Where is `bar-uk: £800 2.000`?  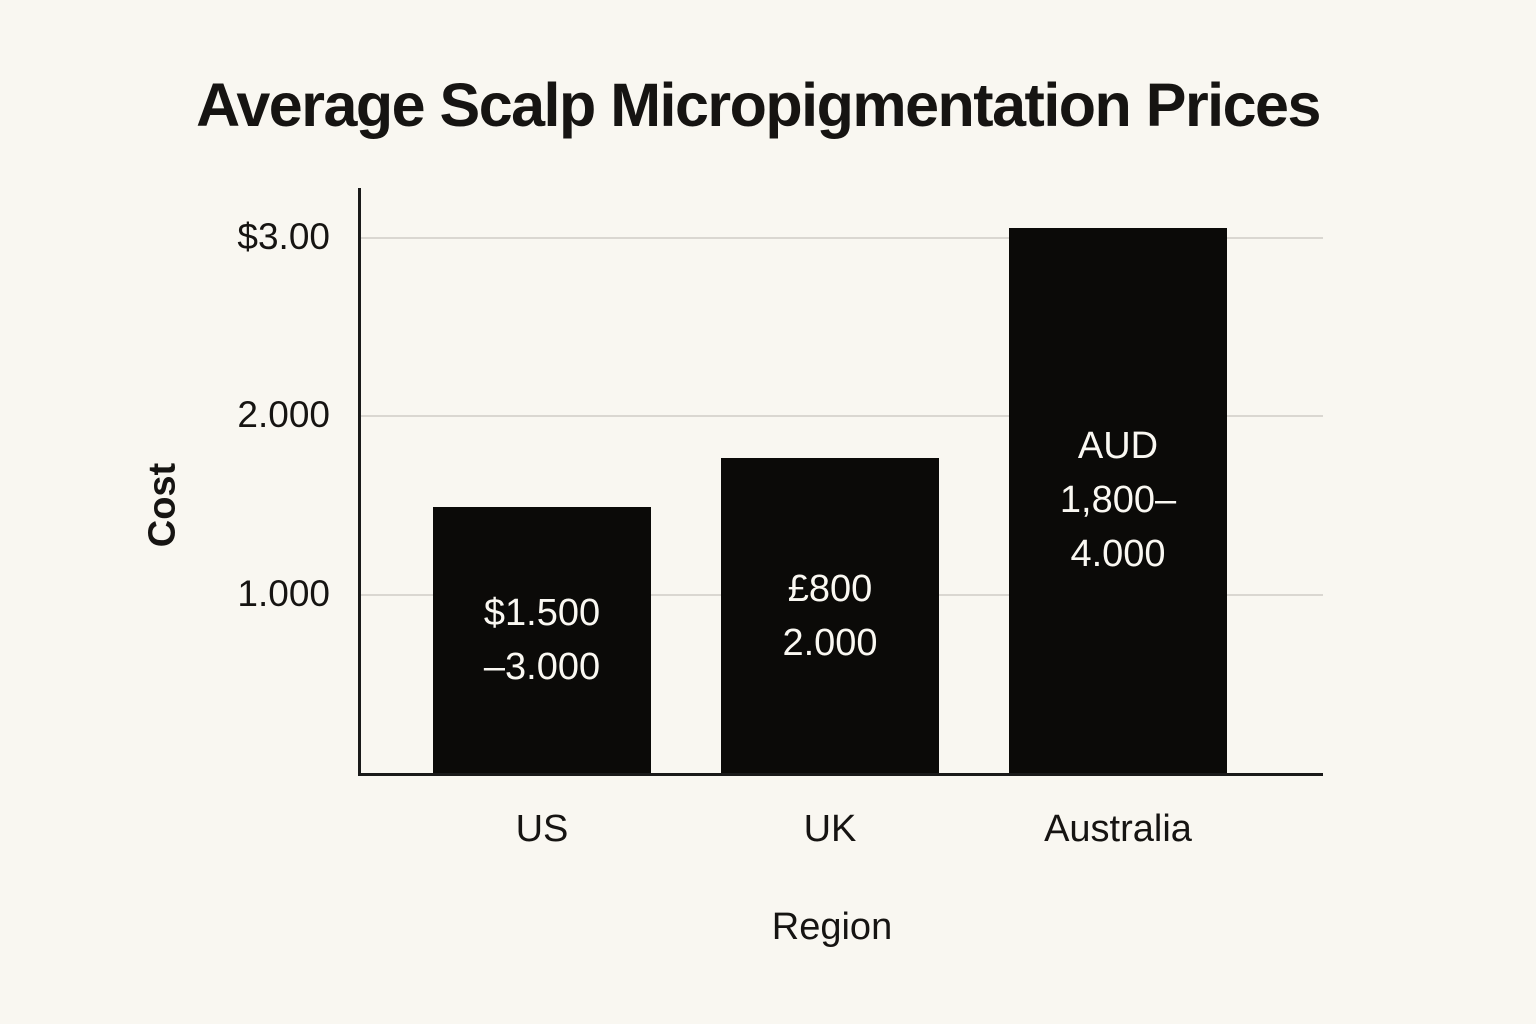
bar-uk: £800 2.000 is located at coordinates (830, 615).